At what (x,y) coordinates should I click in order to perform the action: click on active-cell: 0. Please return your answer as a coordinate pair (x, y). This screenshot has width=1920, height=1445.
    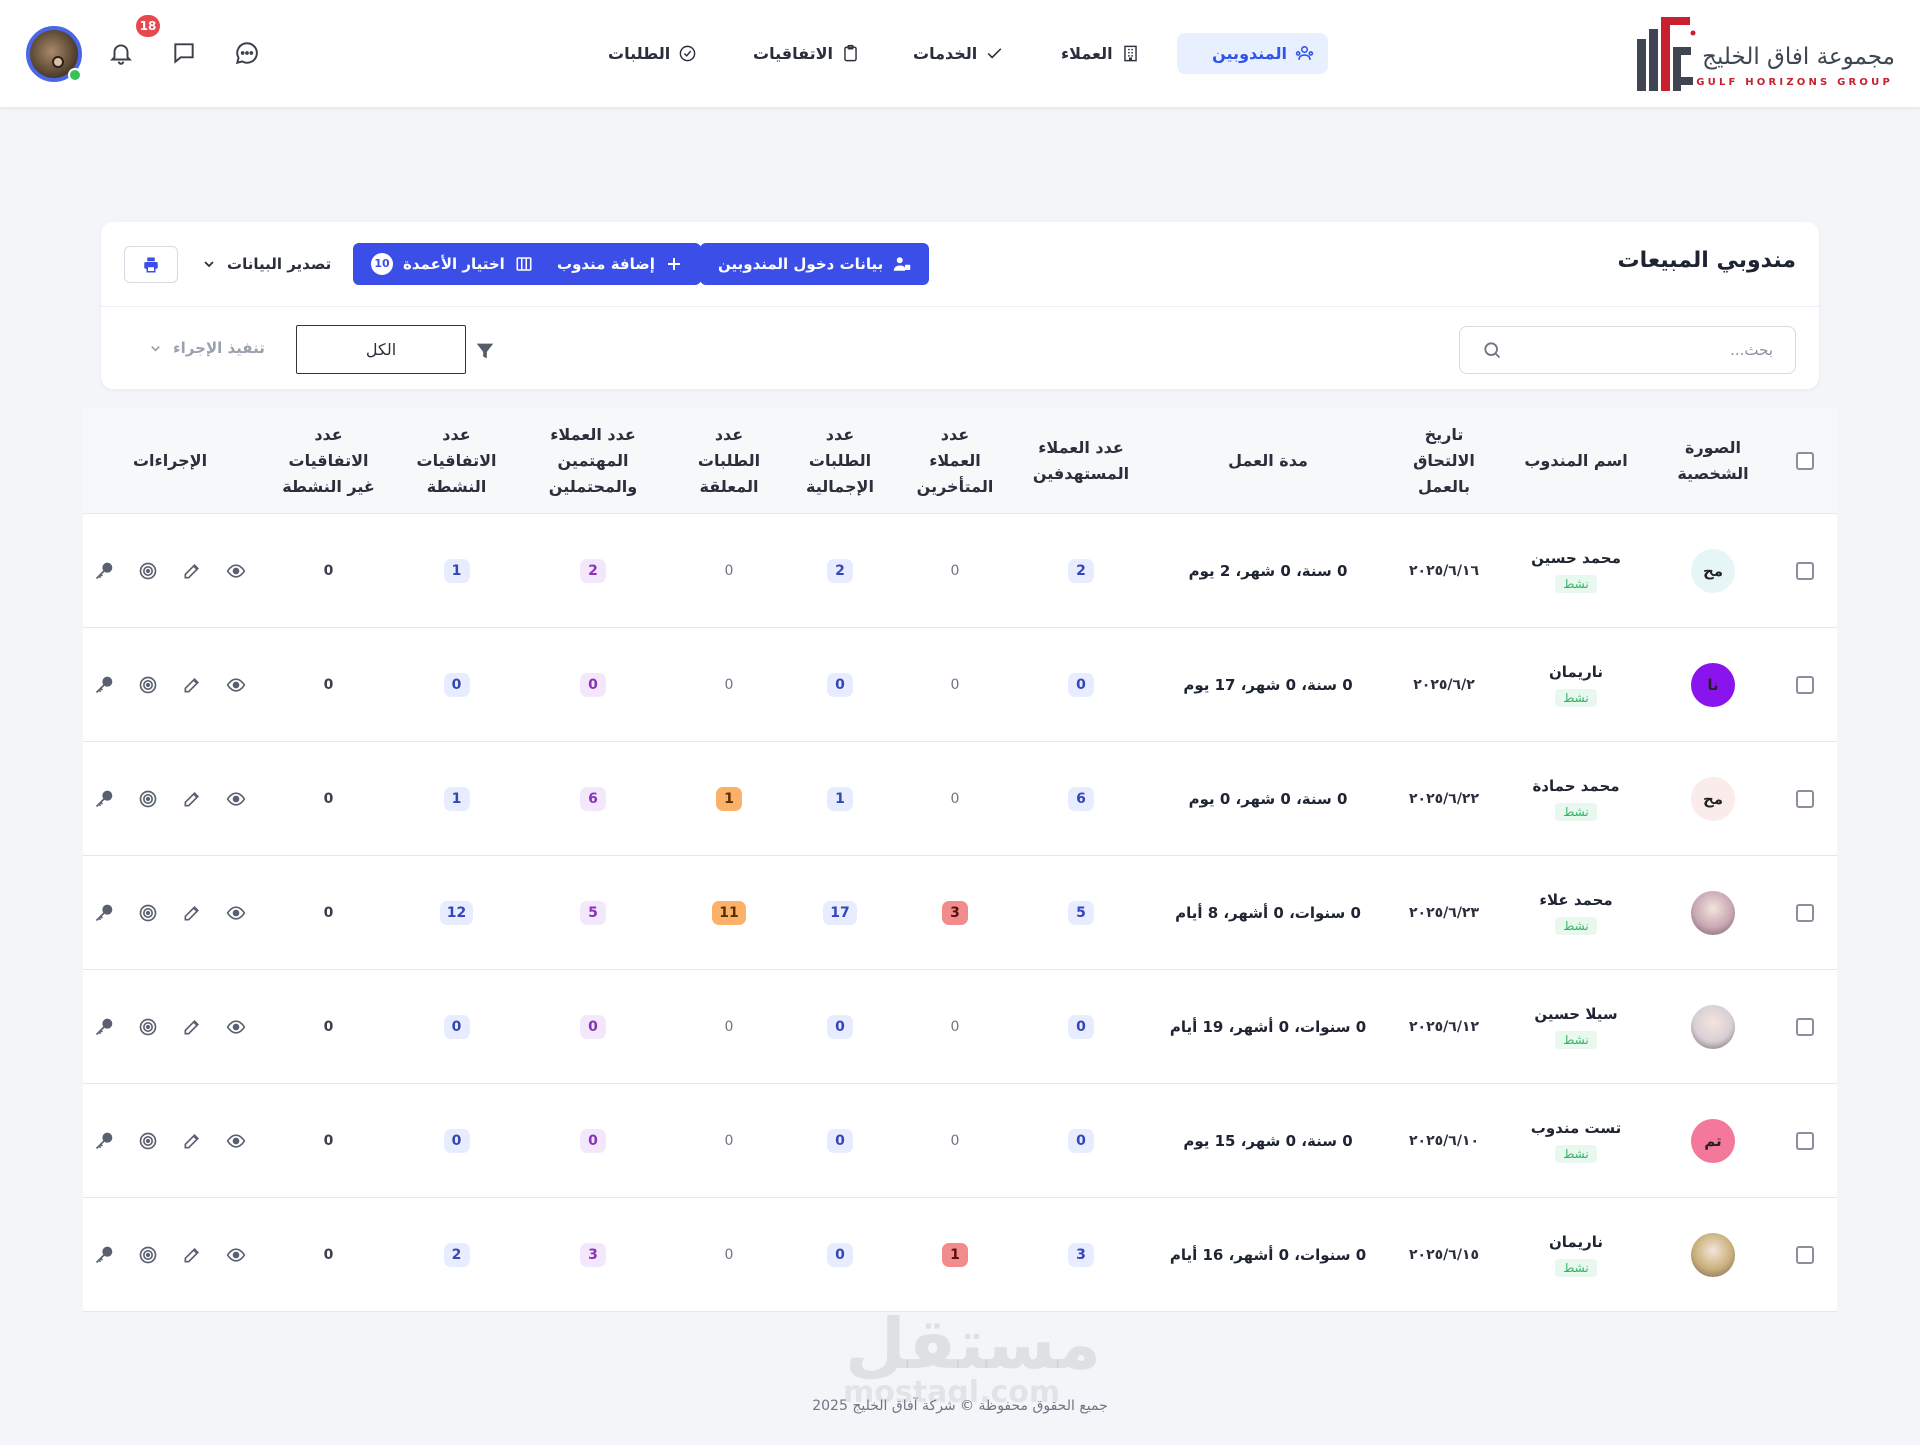
    Looking at the image, I should click on (456, 1140).